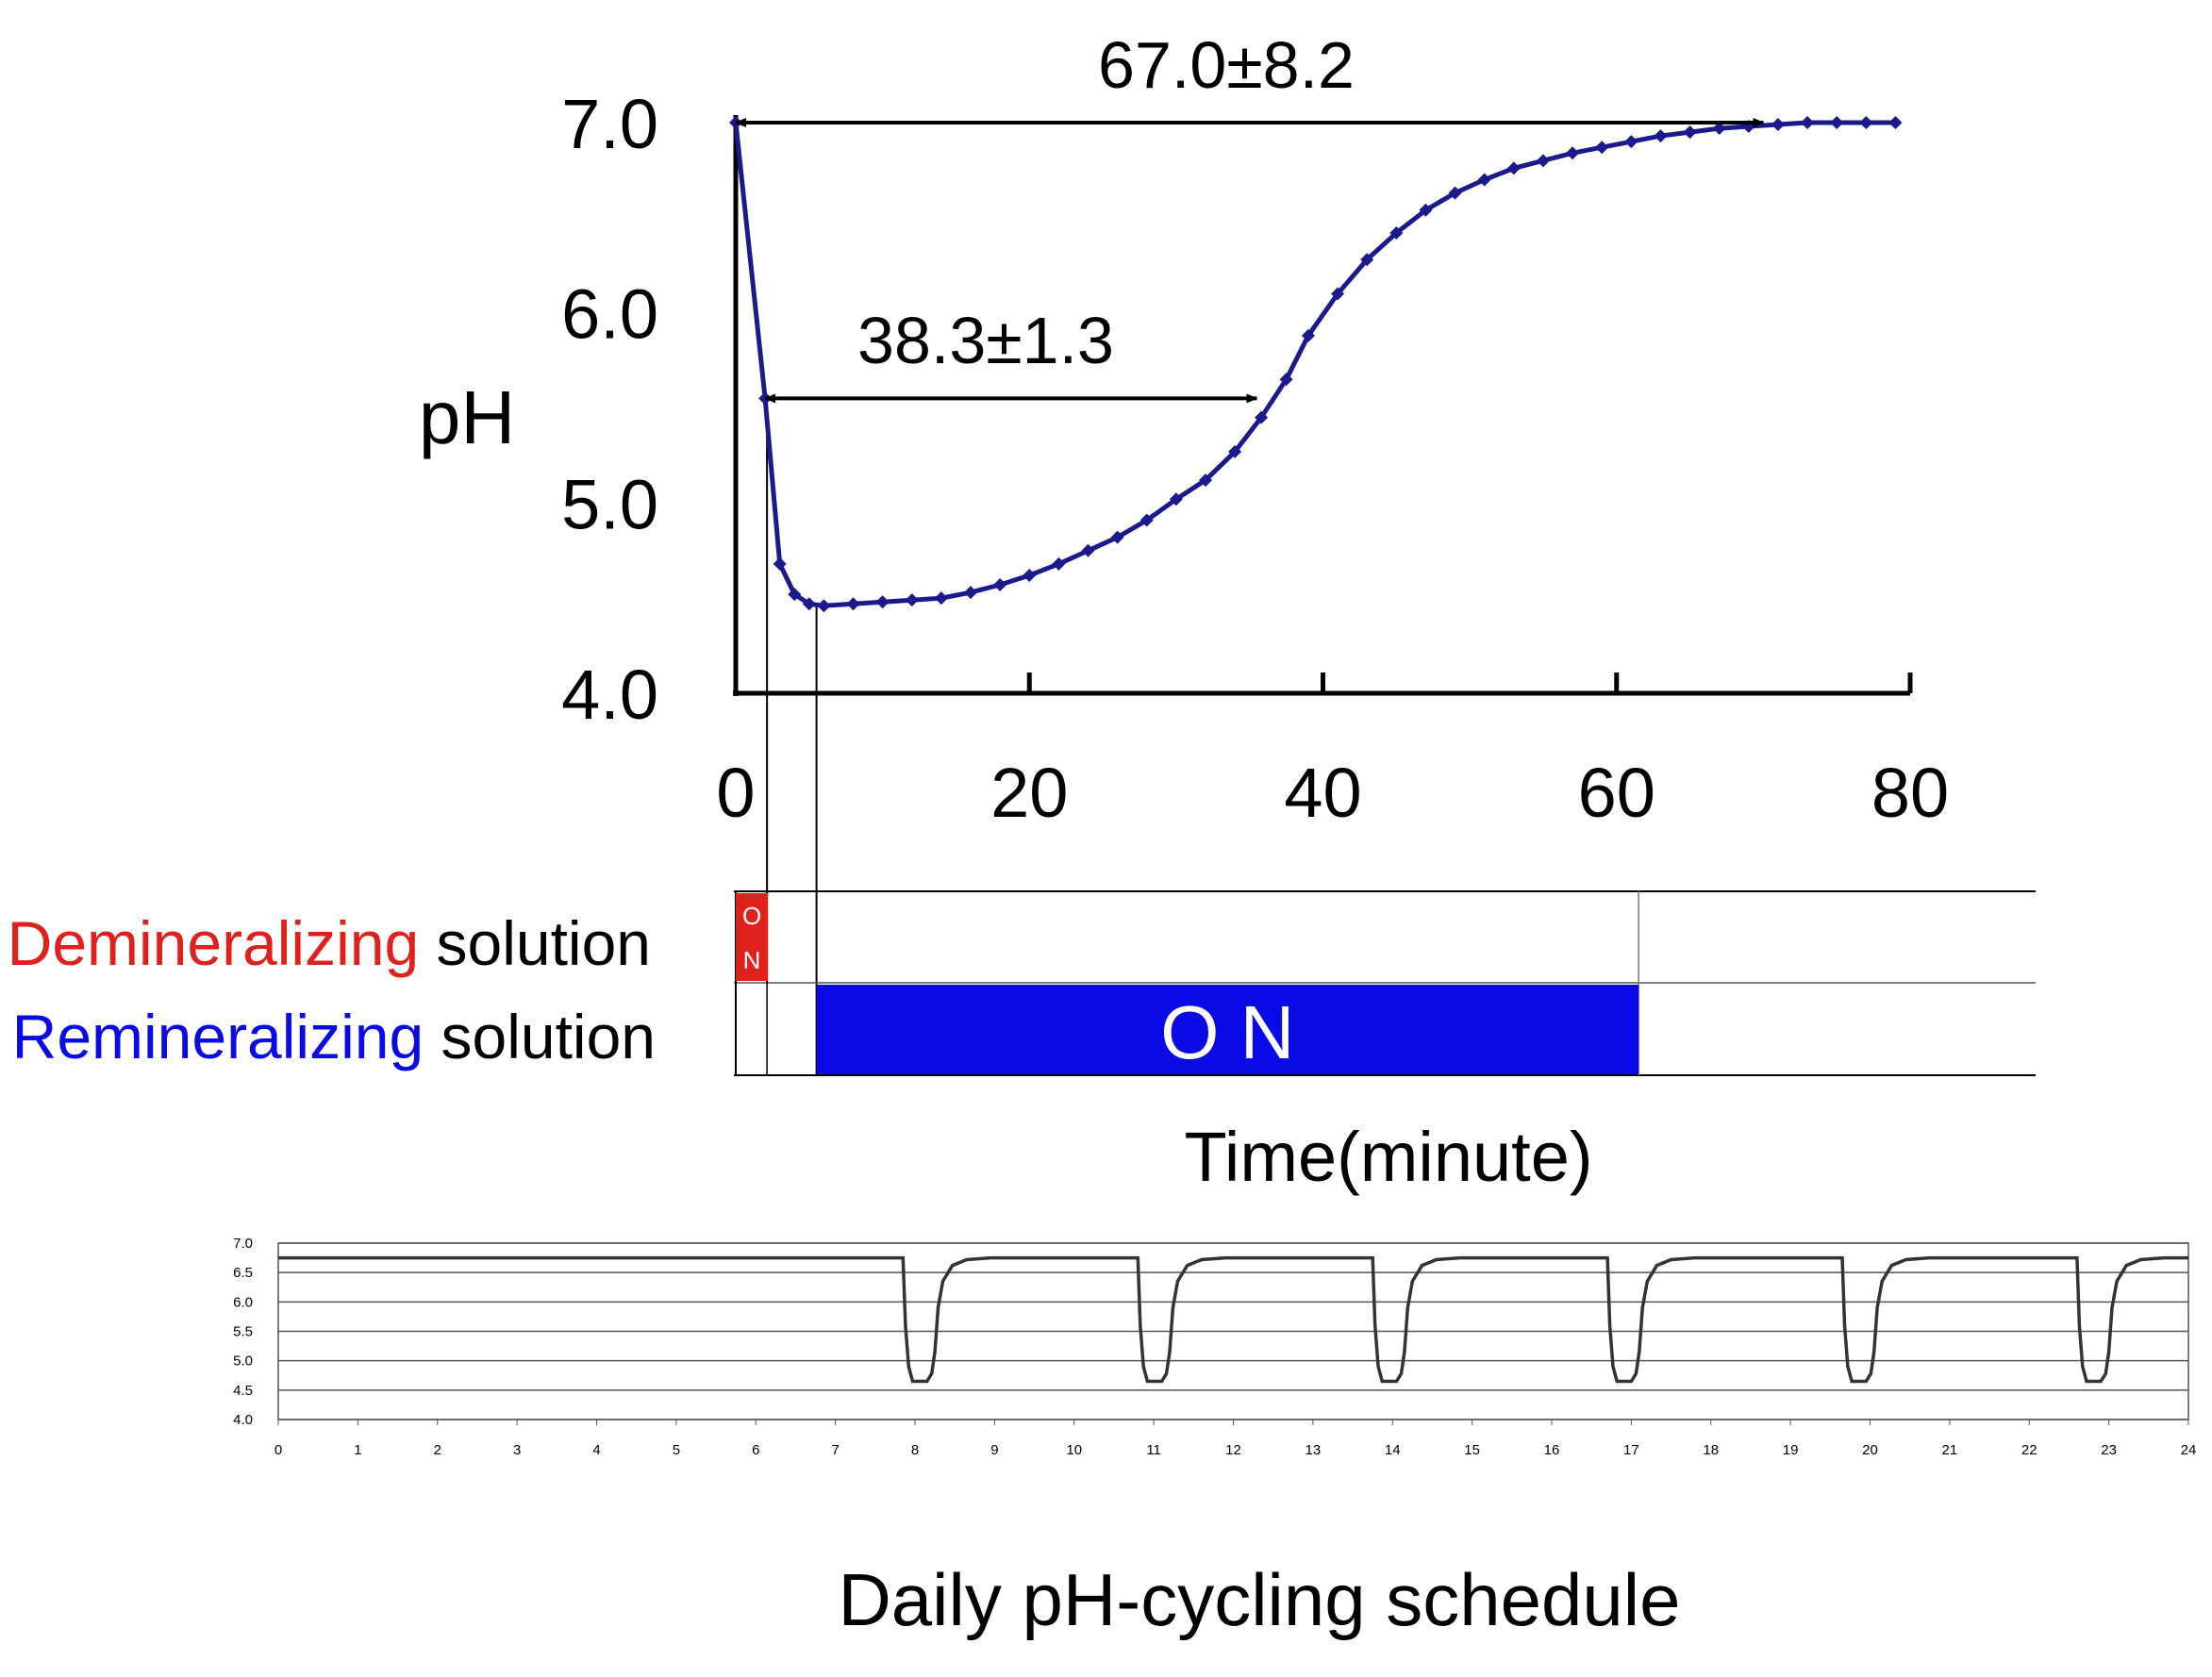 This screenshot has height=1677, width=2212. Describe the element at coordinates (609, 504) in the screenshot. I see `y-tick-label: 5.0` at that location.